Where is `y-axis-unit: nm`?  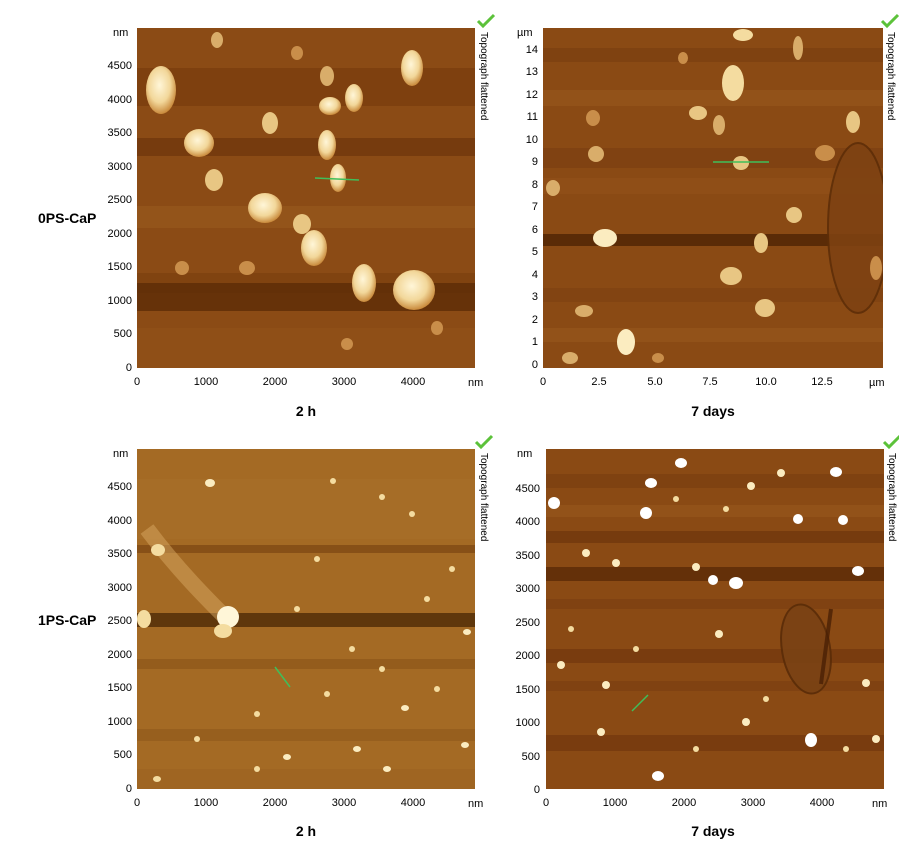
y-axis-unit: nm is located at coordinates (121, 33).